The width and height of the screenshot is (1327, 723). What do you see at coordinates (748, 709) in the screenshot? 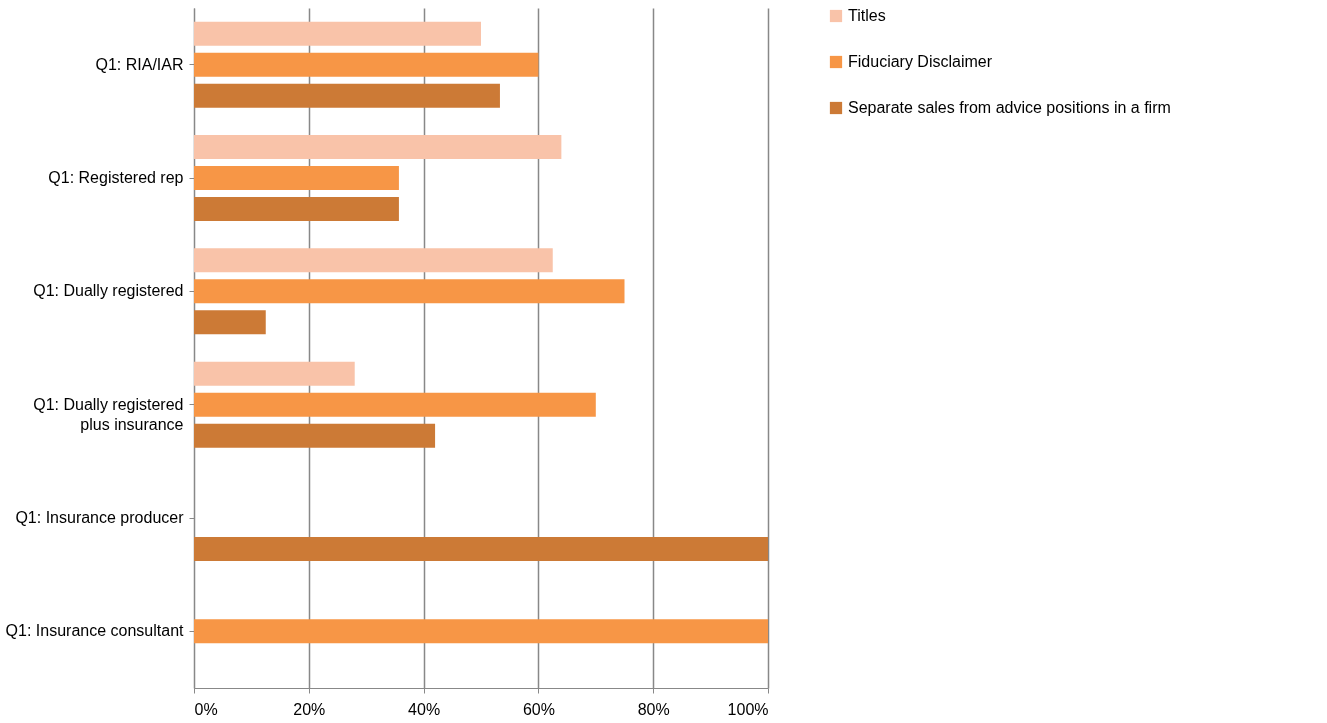
I see `x-tick-label: 100%` at bounding box center [748, 709].